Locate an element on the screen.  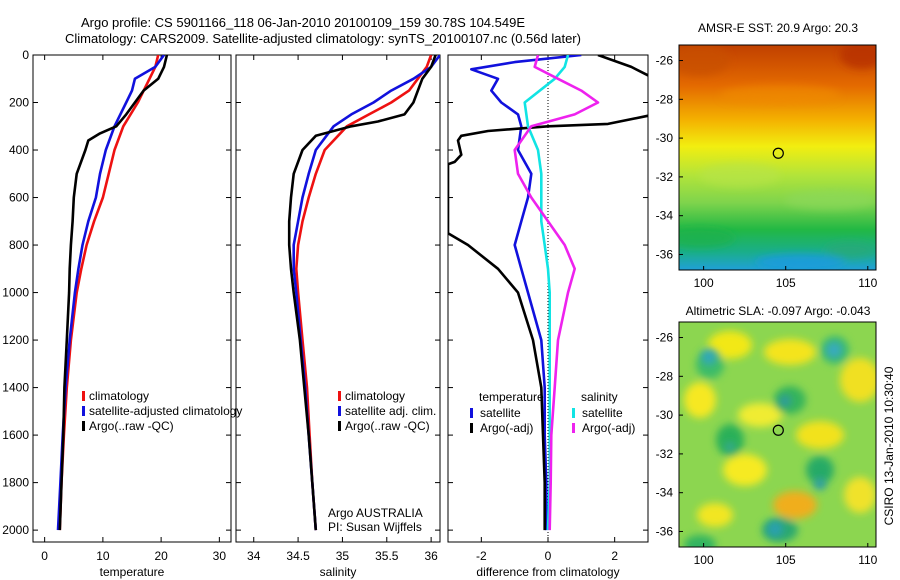
temperature-ytick-label: 600 is located at coordinates (19, 198).